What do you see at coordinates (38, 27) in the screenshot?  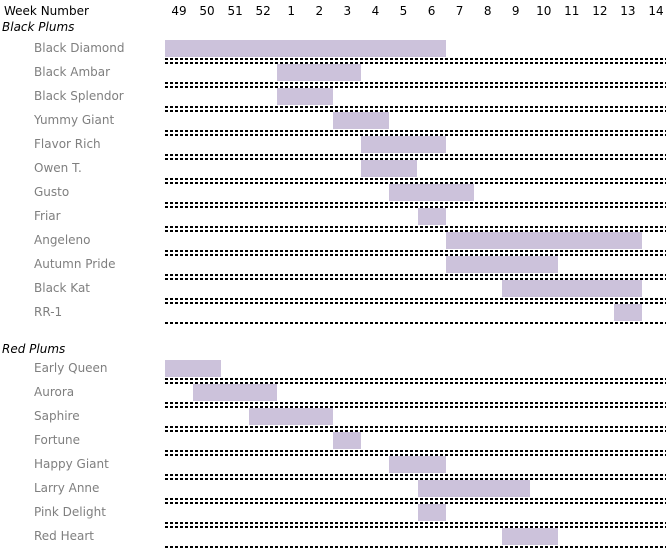 I see `section-title-black-plums: Black Plums` at bounding box center [38, 27].